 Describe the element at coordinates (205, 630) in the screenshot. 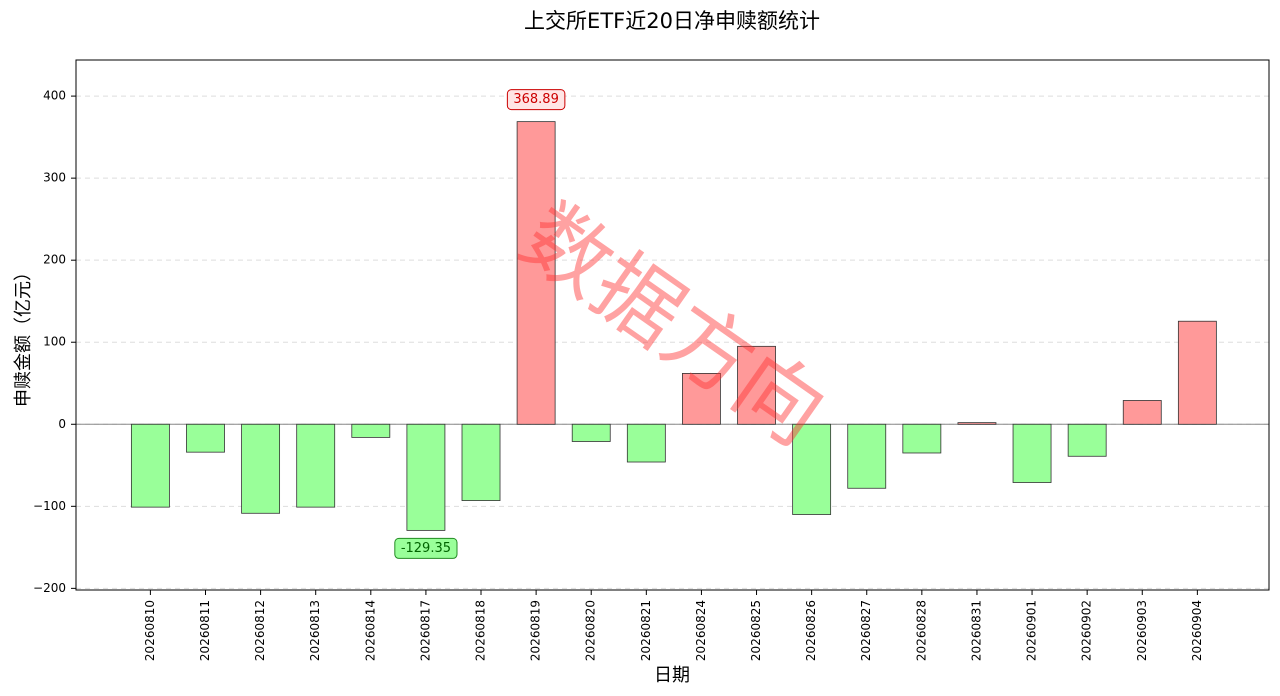

I see `x-tick-label: 20260811` at that location.